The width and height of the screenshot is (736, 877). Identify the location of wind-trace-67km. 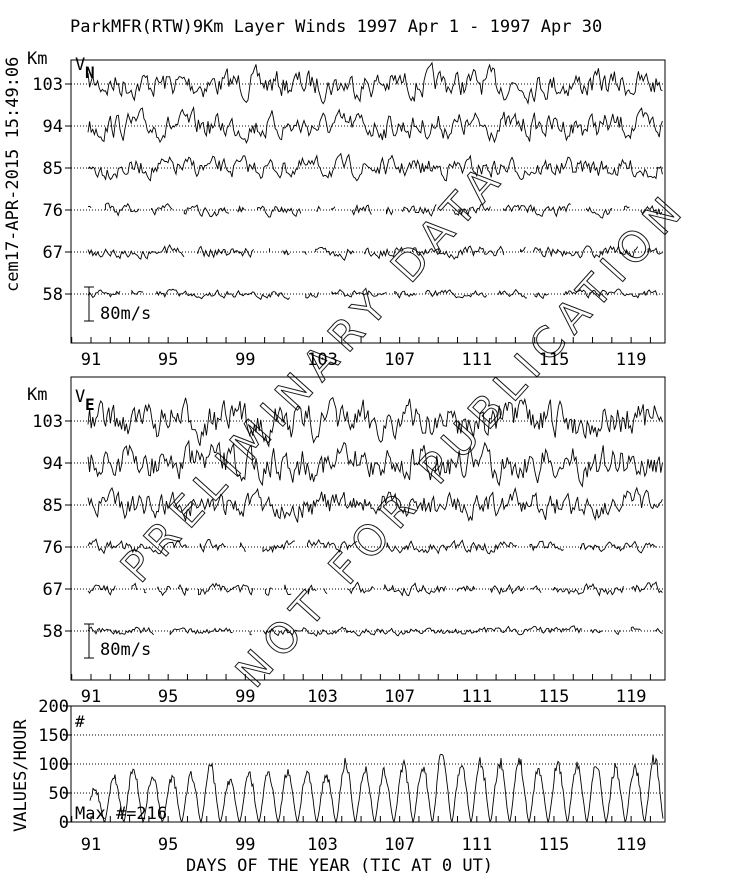
(375, 589).